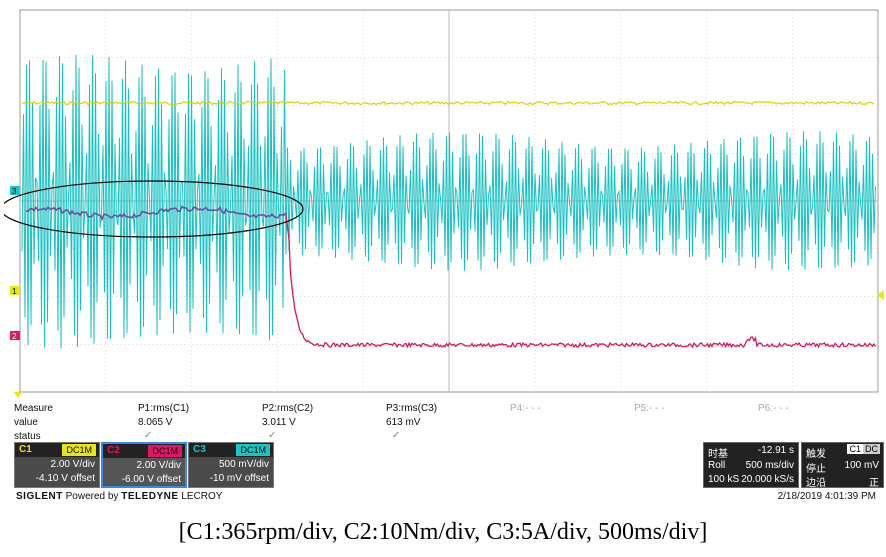 The image size is (886, 557). I want to click on timebase-samples: 100 kS, so click(724, 479).